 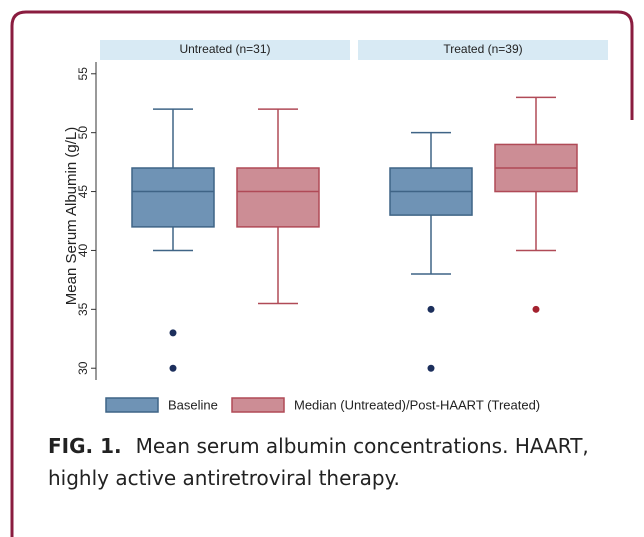 I want to click on y-tick-label: 45, so click(x=83, y=192).